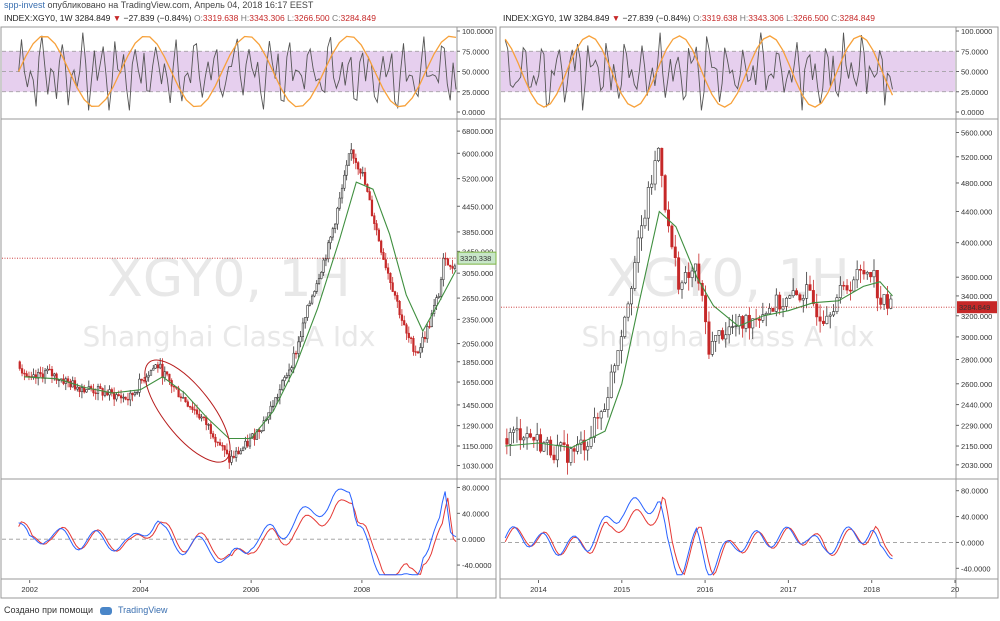  What do you see at coordinates (705, 589) in the screenshot?
I see `x-tick-label: 2016` at bounding box center [705, 589].